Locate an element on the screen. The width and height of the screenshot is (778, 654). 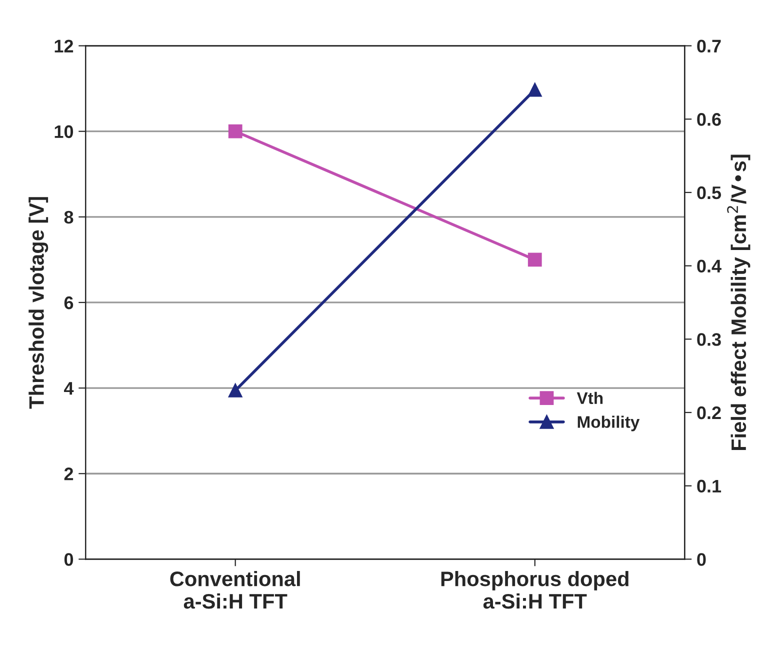
y-tick-label: 2 is located at coordinates (69, 474).